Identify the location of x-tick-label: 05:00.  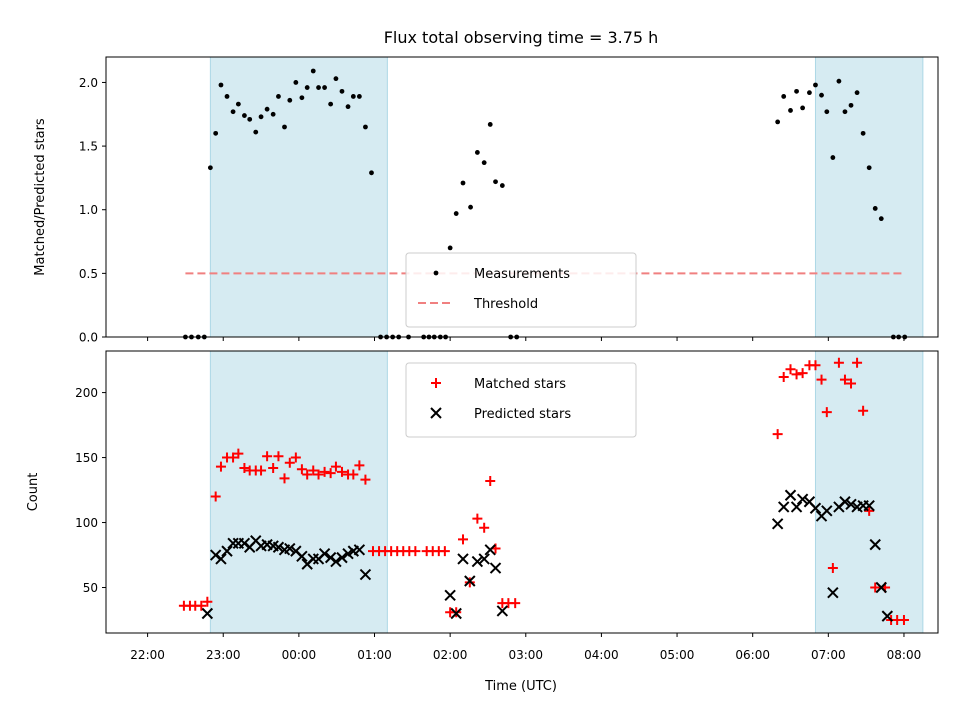
(677, 655).